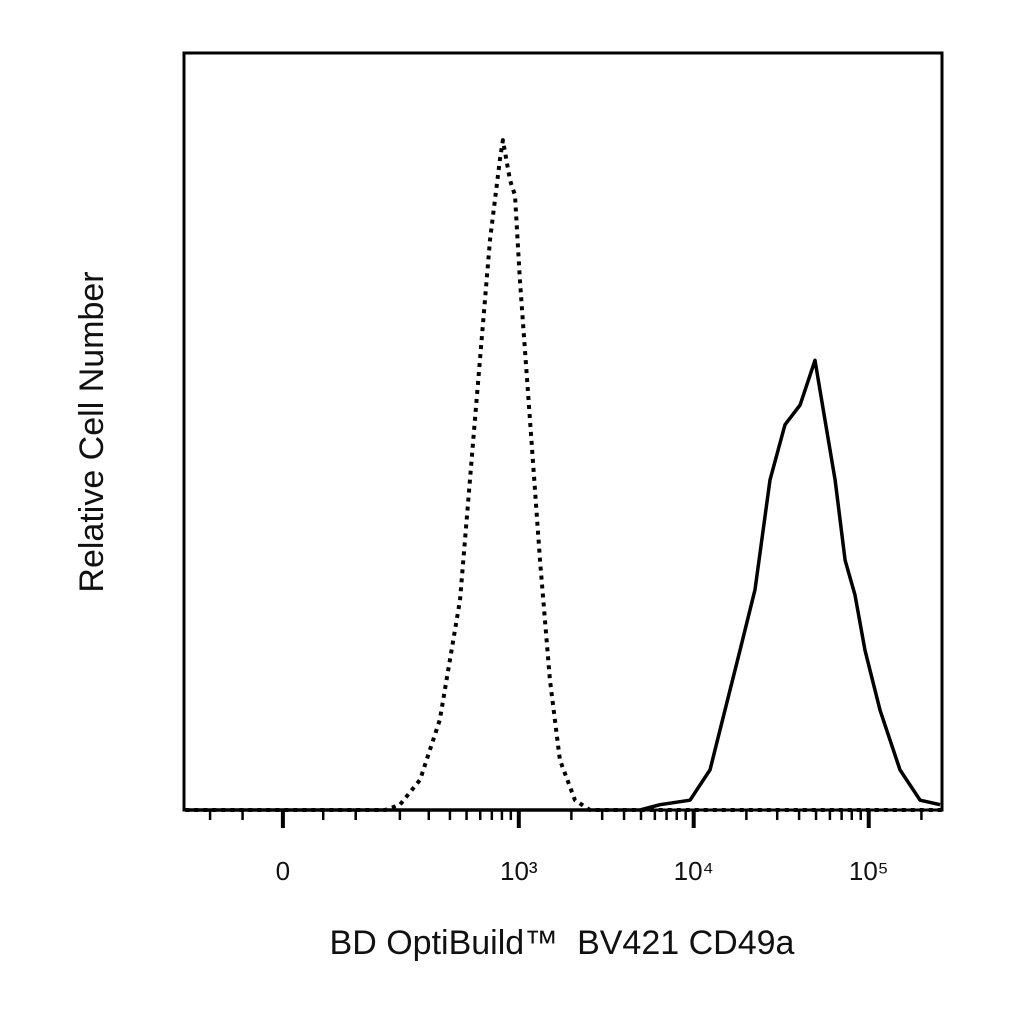  Describe the element at coordinates (92, 431) in the screenshot. I see `y-axis-label: Relative Cell Number` at that location.